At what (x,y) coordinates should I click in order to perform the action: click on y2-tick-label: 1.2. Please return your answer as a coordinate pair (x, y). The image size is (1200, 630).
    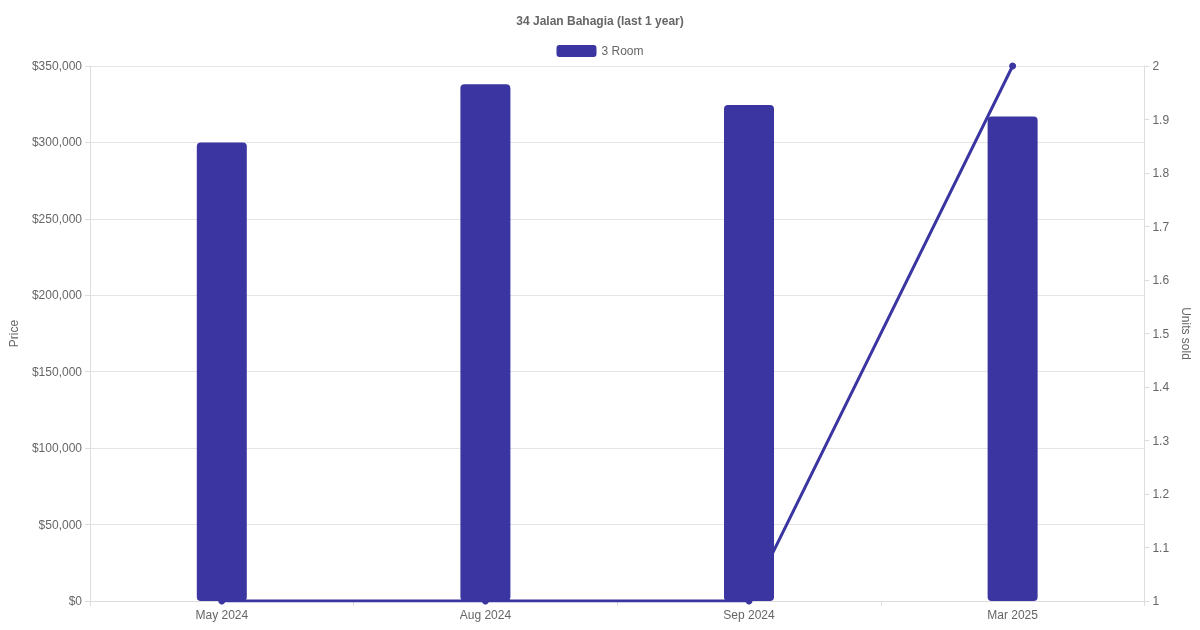
    Looking at the image, I should click on (1161, 494).